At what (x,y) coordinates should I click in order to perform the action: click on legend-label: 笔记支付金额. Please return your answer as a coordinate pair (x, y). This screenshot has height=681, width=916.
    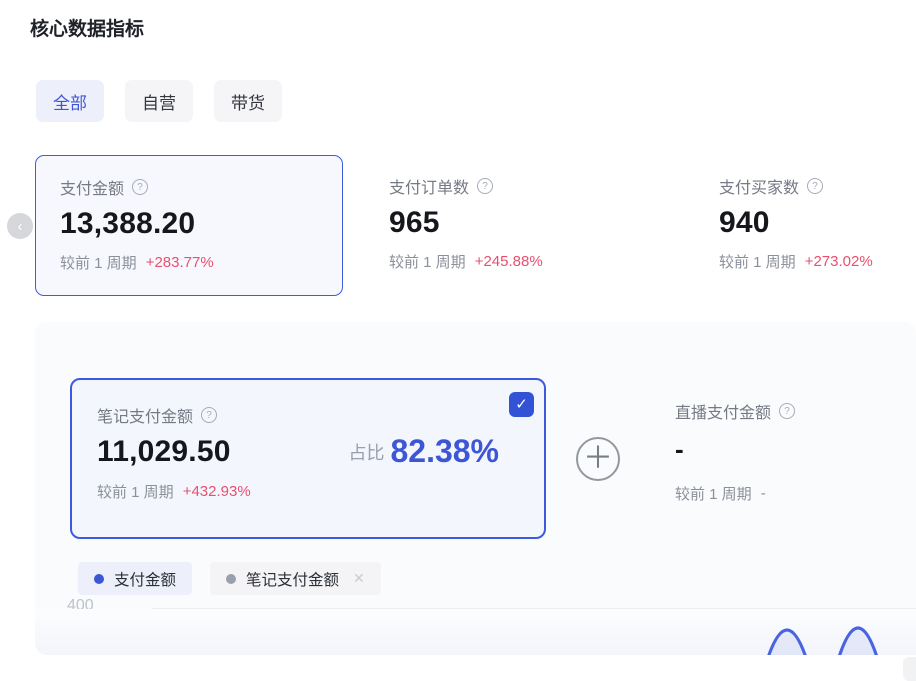
    Looking at the image, I should click on (293, 580).